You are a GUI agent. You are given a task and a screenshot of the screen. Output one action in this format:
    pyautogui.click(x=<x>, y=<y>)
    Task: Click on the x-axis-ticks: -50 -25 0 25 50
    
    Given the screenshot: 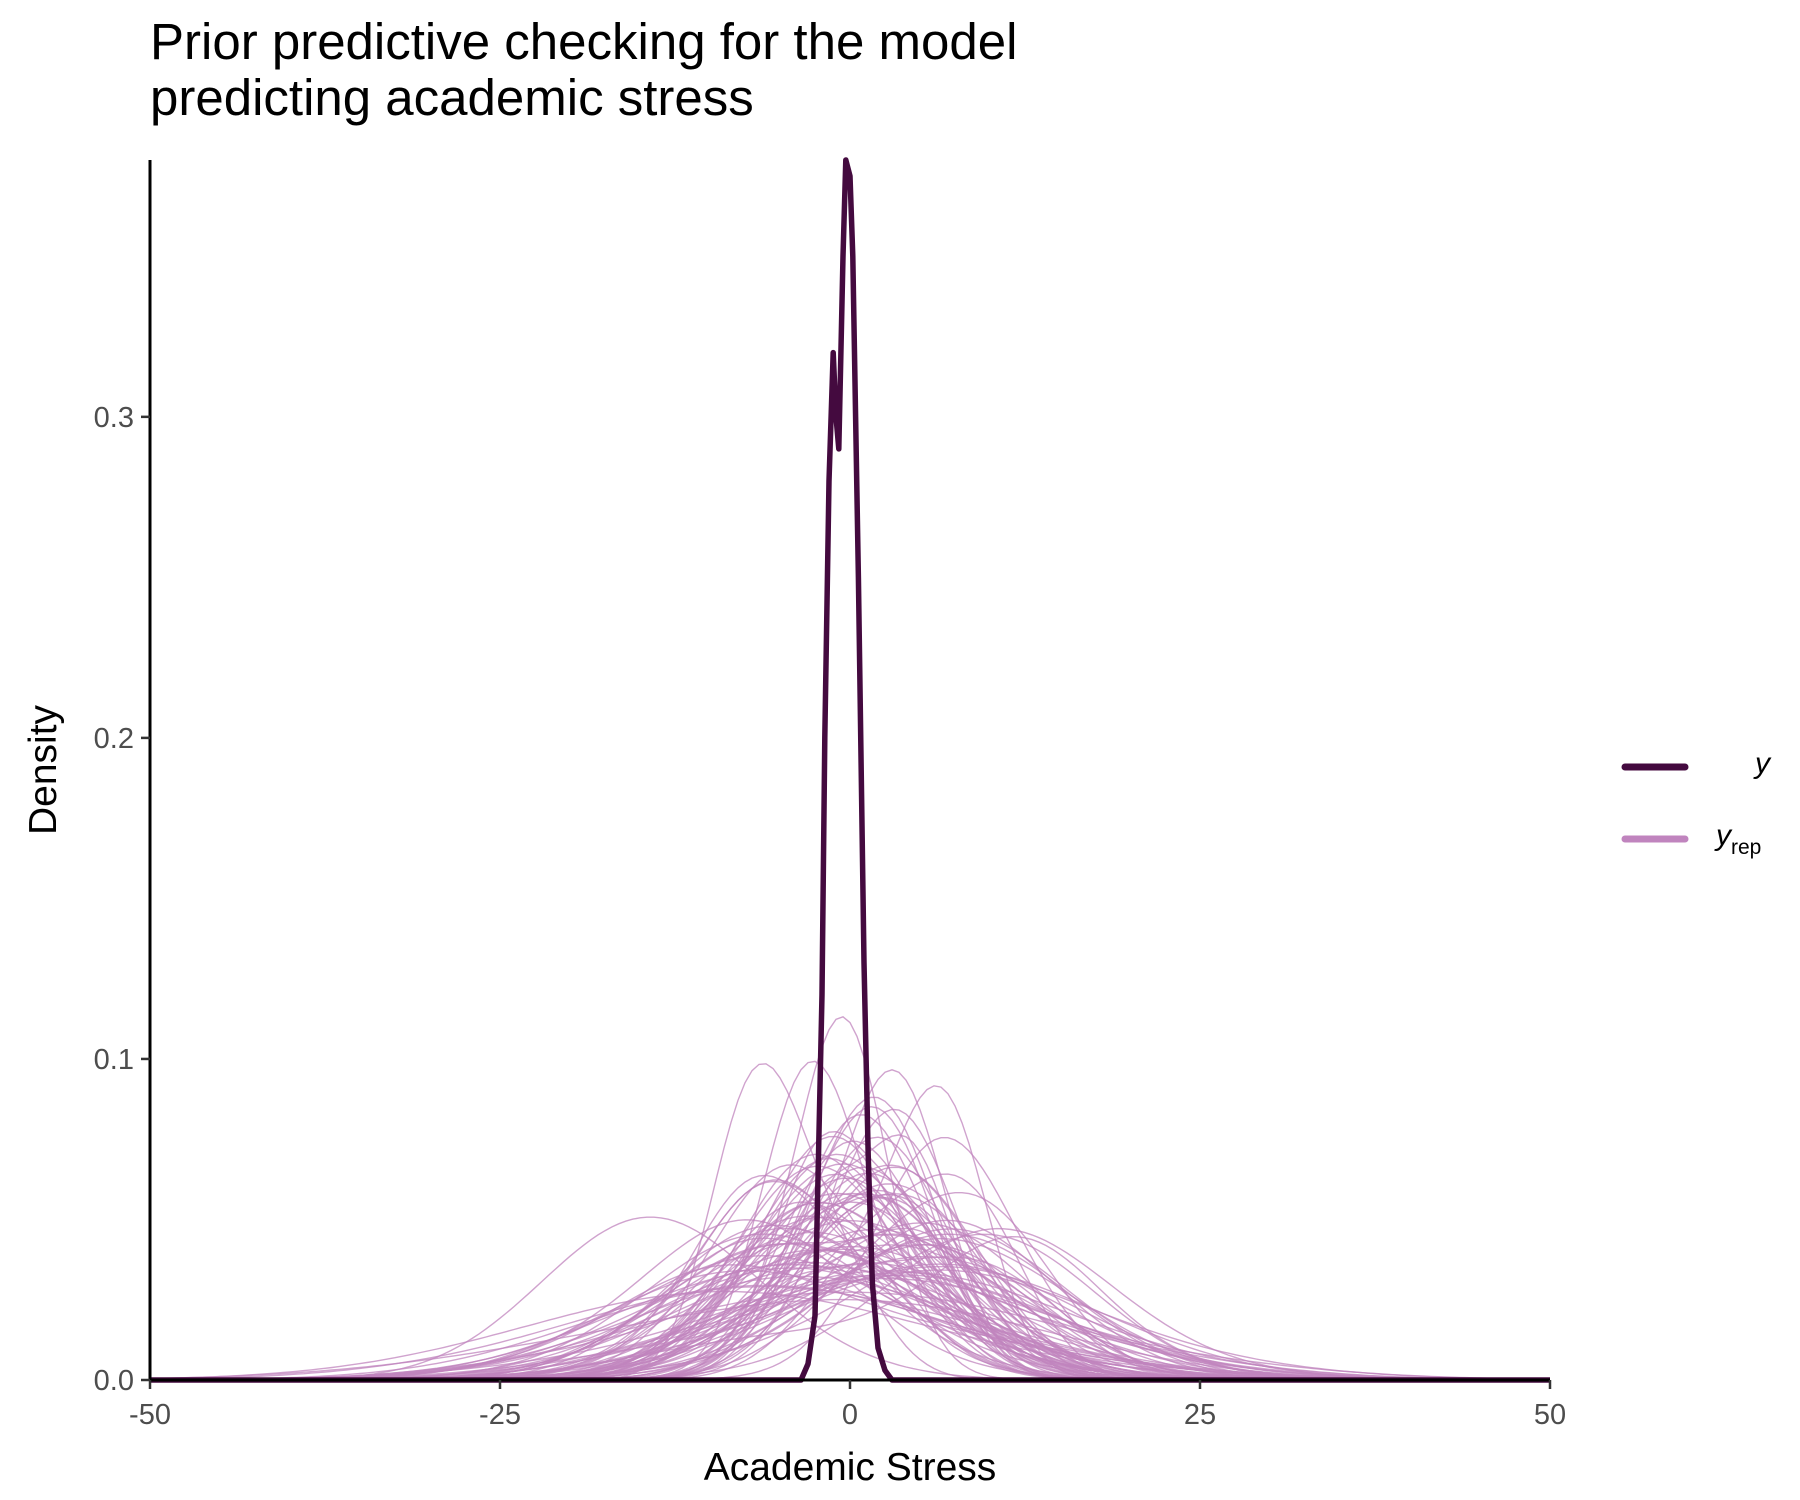 What is the action you would take?
    pyautogui.click(x=847, y=1405)
    